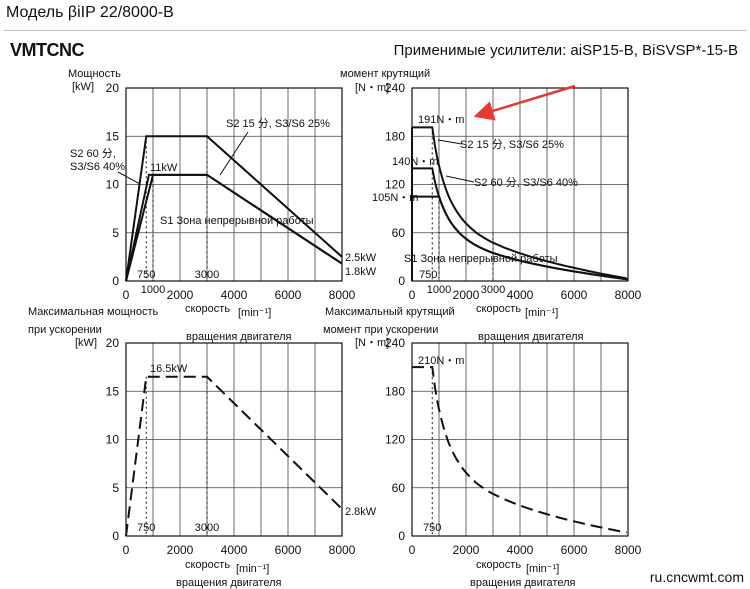 The height and width of the screenshot is (589, 750). What do you see at coordinates (207, 565) in the screenshot?
I see `maxpower-xlabel: скорость` at bounding box center [207, 565].